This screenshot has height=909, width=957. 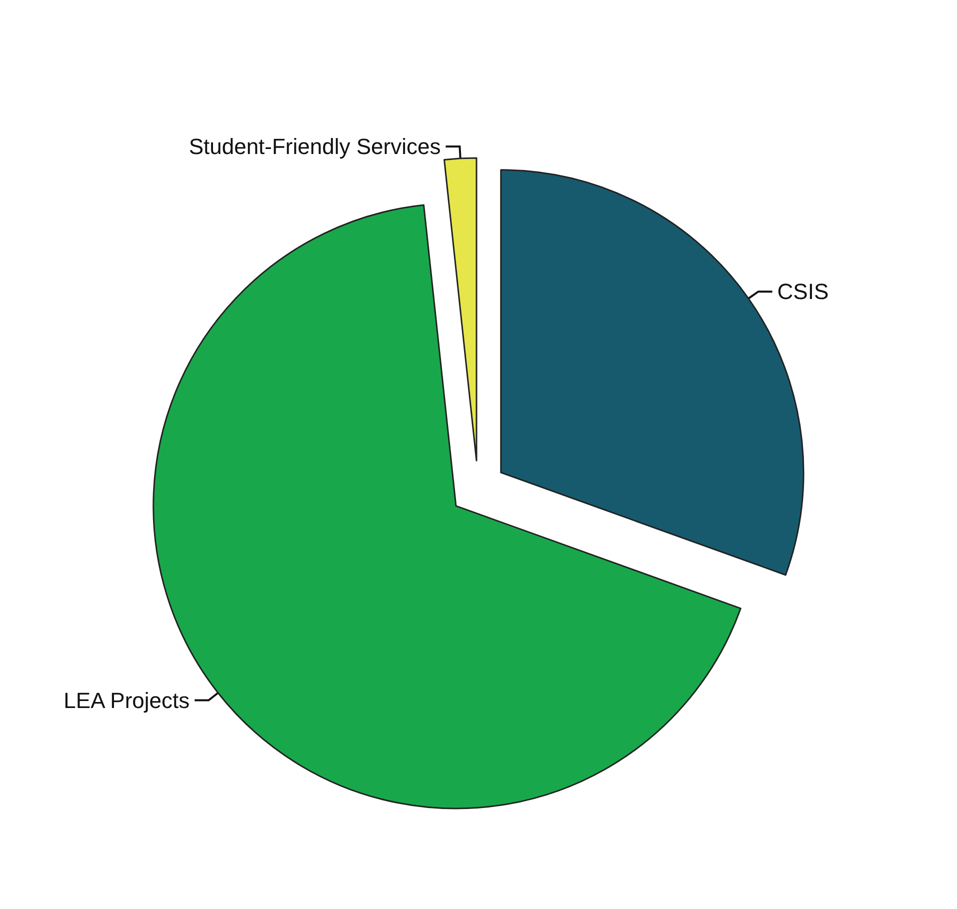 I want to click on slice-label: CSIS, so click(x=803, y=291).